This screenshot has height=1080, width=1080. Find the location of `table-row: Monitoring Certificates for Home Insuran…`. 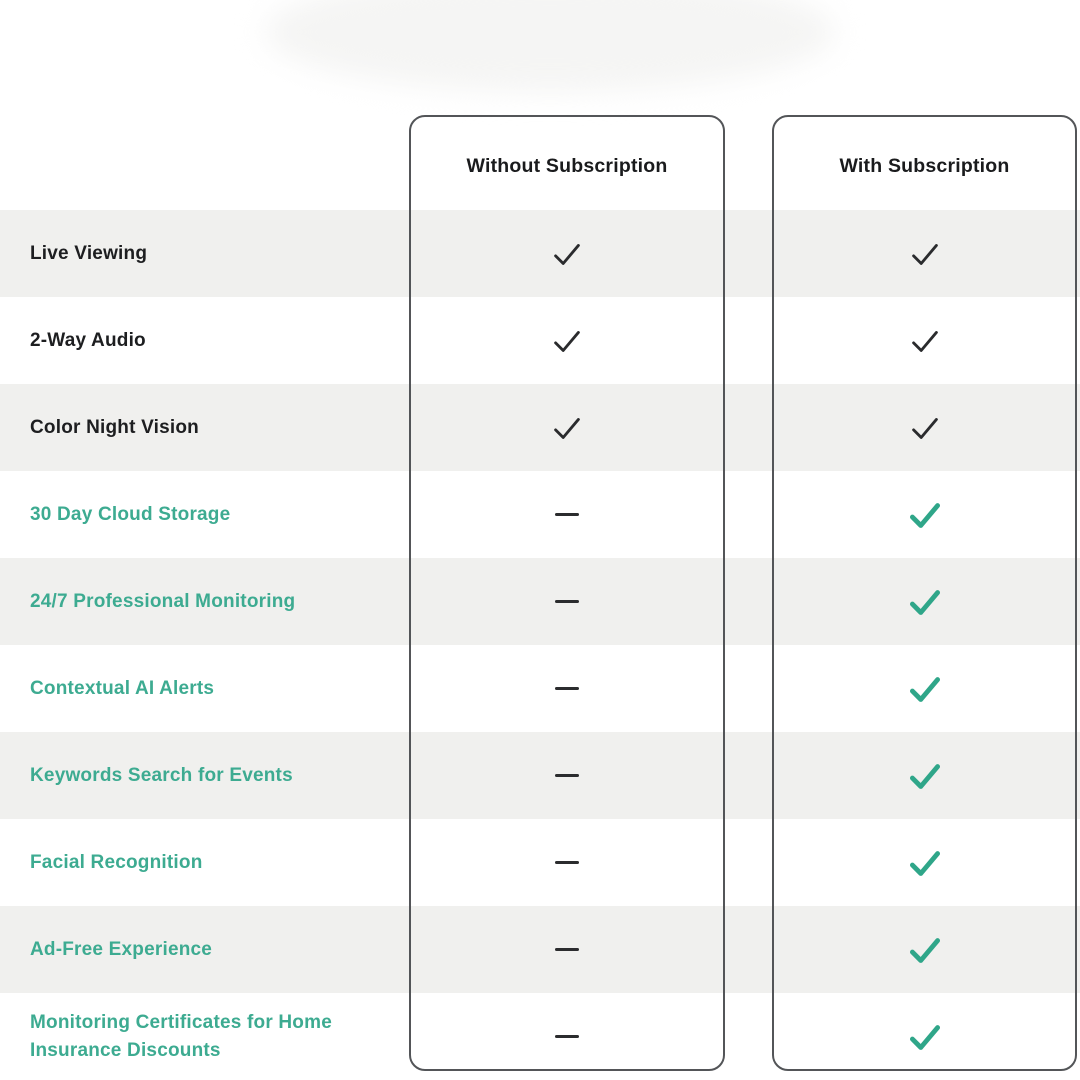

table-row: Monitoring Certificates for Home Insuran… is located at coordinates (540, 1036).